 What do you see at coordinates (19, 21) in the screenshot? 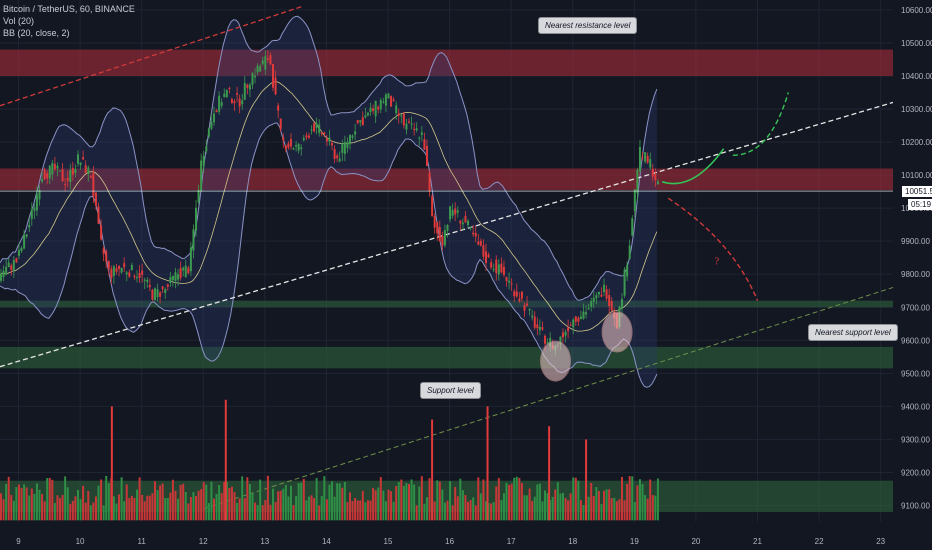
I see `volume-indicator-label: Vol (20)` at bounding box center [19, 21].